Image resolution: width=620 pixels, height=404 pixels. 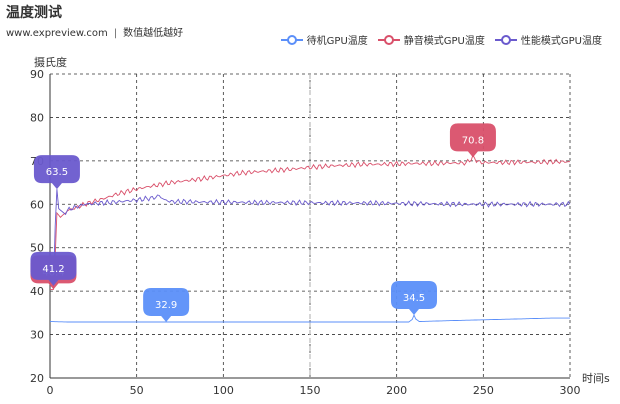 What do you see at coordinates (337, 41) in the screenshot?
I see `legend-label-idle: 待机GPU温度` at bounding box center [337, 41].